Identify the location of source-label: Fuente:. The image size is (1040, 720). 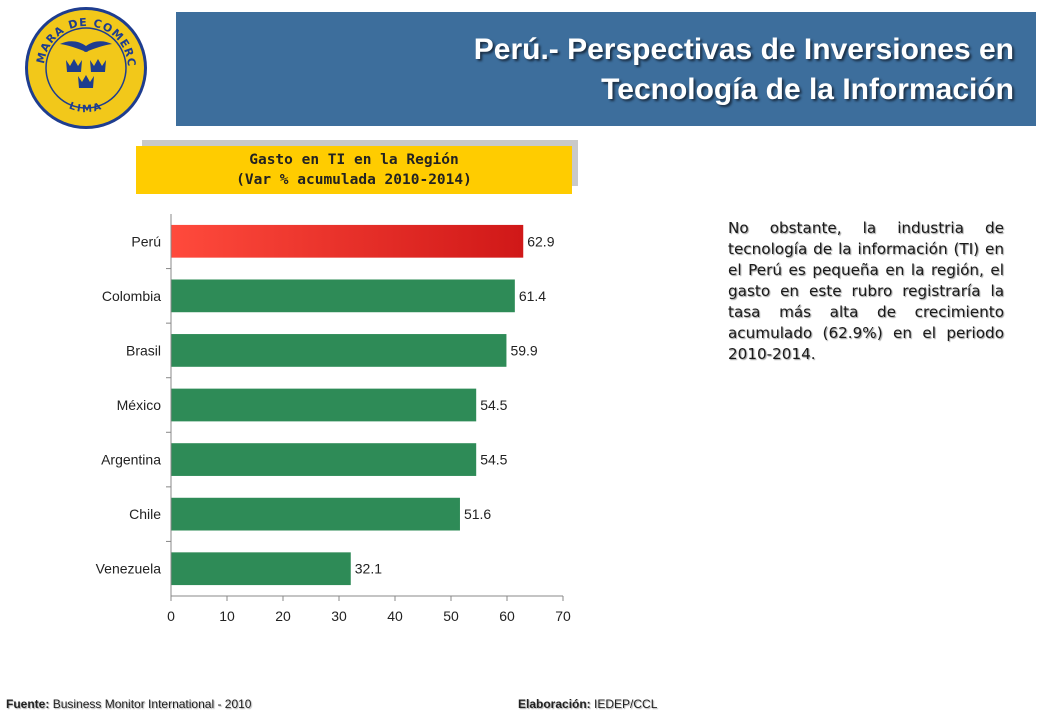
(28, 704).